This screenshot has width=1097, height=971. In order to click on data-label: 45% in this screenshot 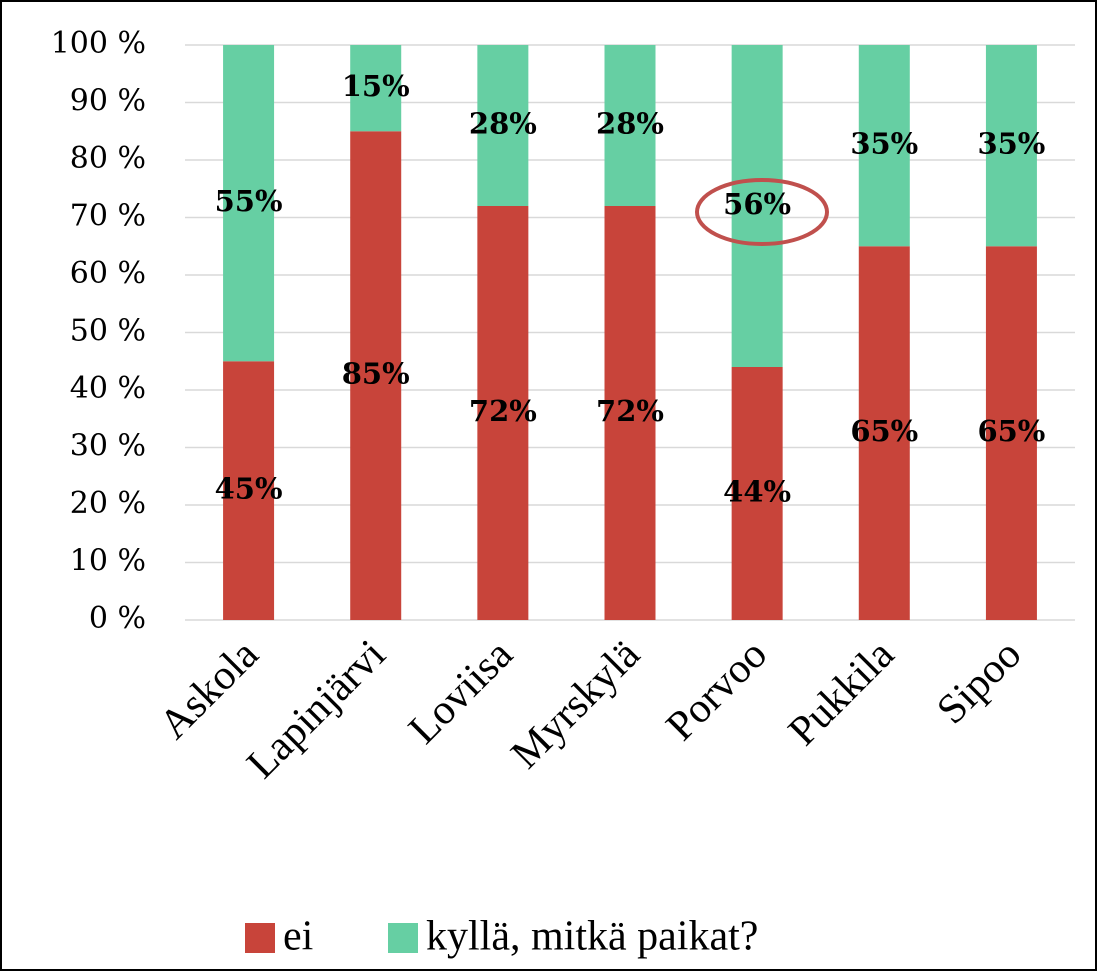, I will do `click(249, 489)`.